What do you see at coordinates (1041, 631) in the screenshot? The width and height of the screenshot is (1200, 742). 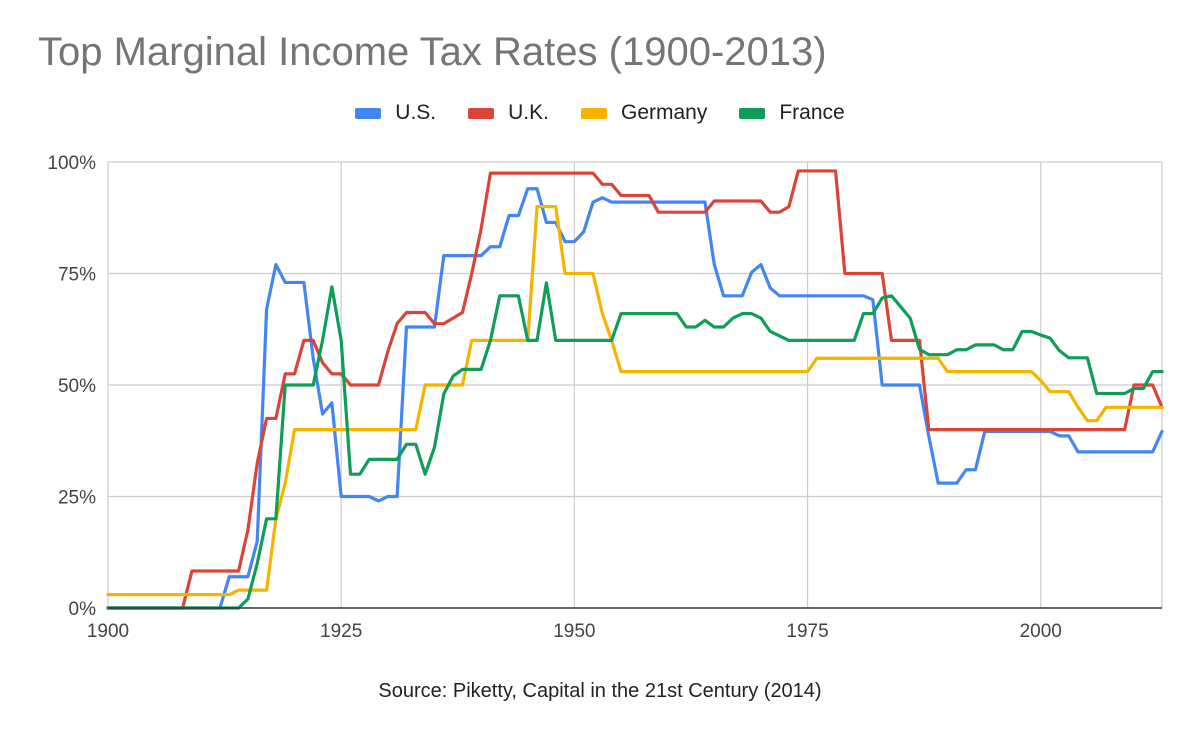 I see `x-tick-label: 2000` at bounding box center [1041, 631].